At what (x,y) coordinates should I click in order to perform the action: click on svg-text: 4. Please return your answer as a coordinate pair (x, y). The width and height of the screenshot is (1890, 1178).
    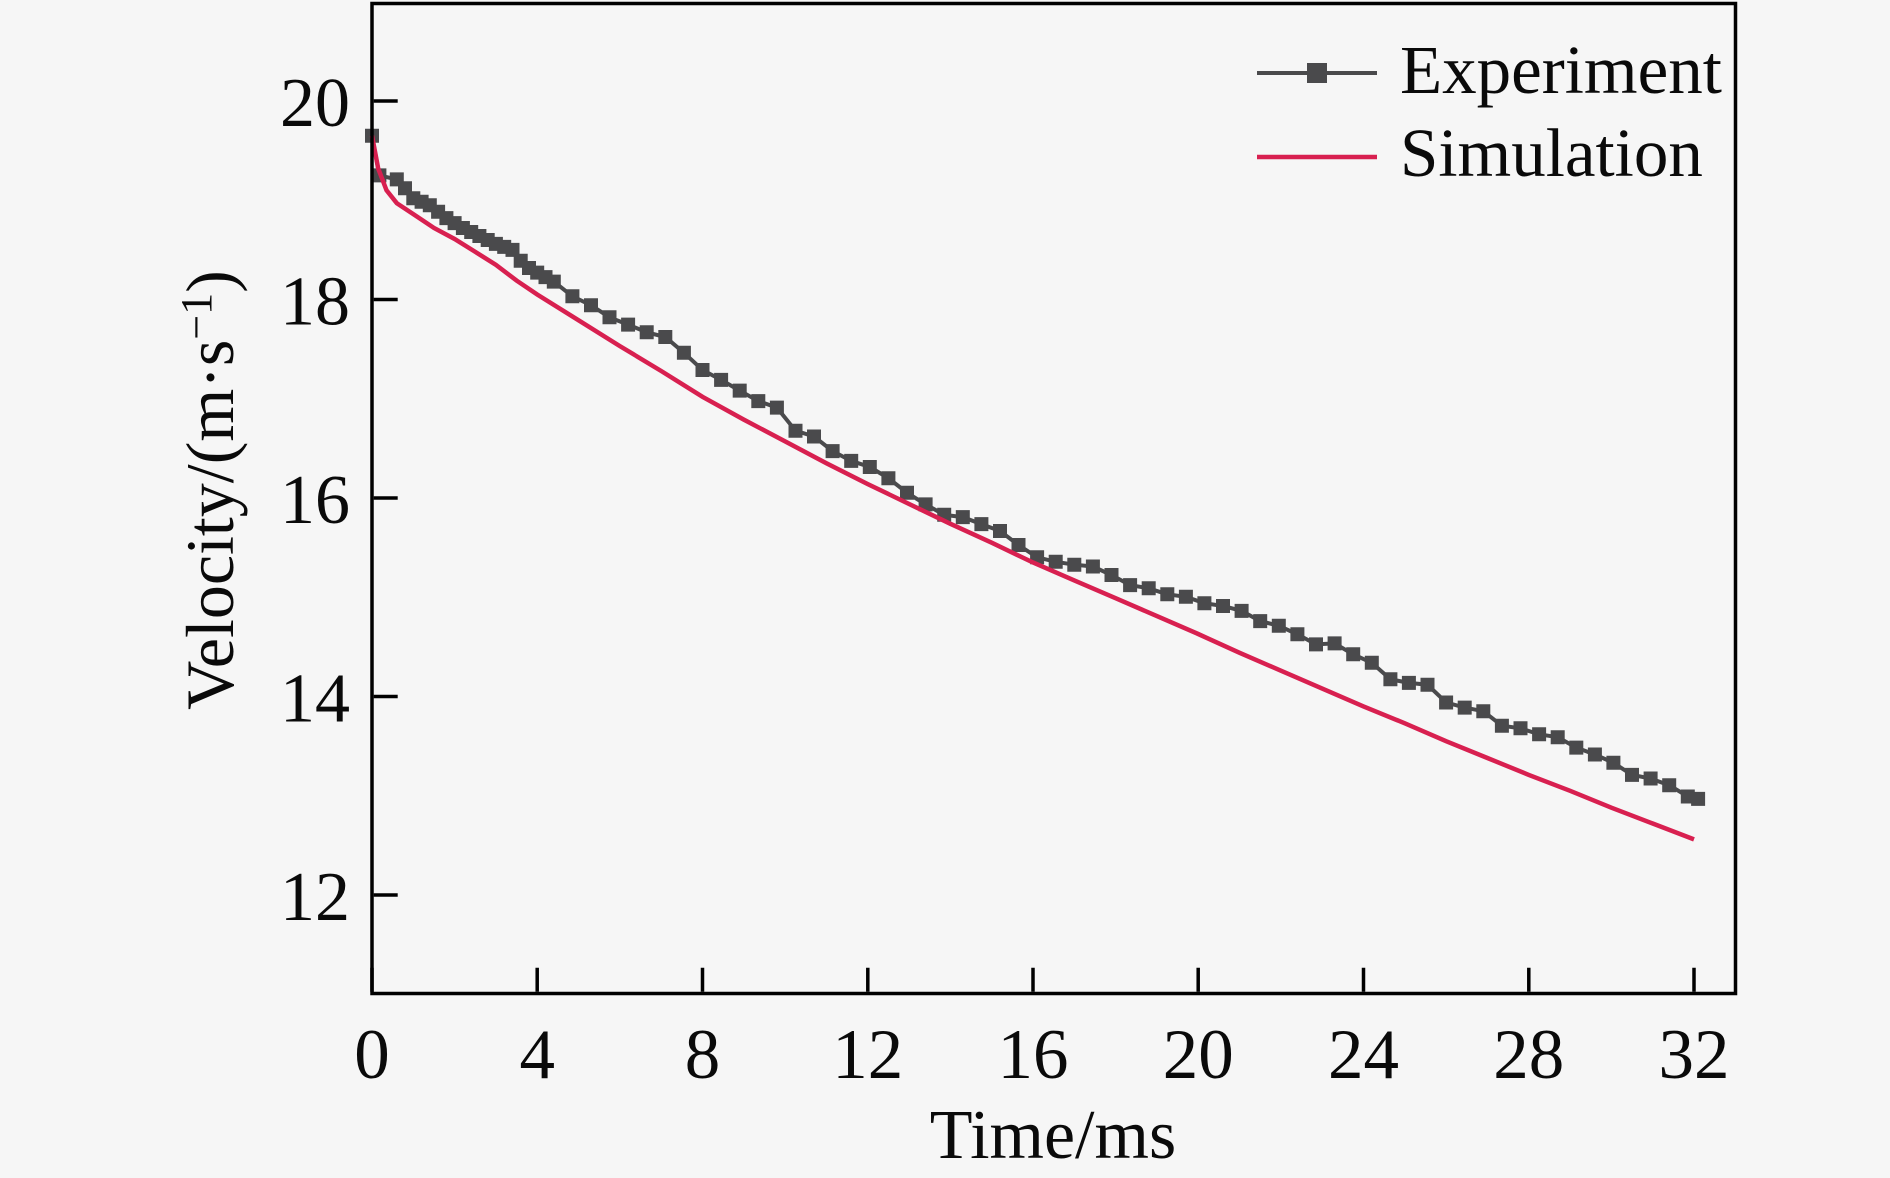
    Looking at the image, I should click on (537, 1055).